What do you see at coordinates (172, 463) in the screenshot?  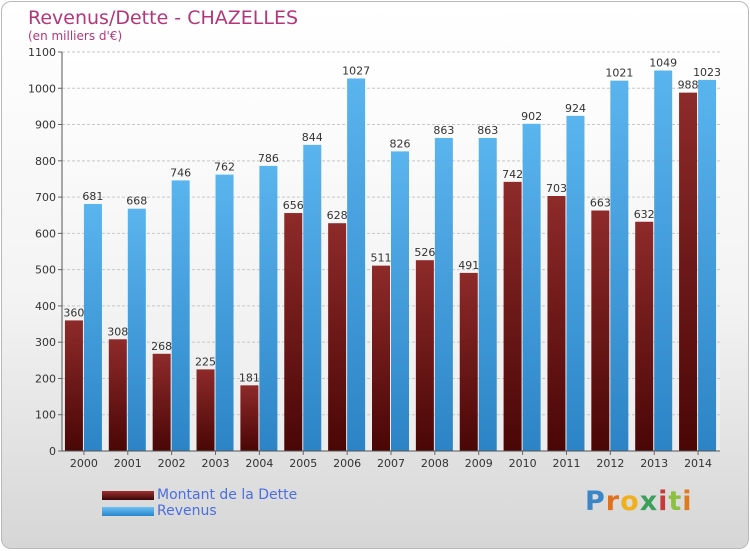 I see `x-tick-label: 2002` at bounding box center [172, 463].